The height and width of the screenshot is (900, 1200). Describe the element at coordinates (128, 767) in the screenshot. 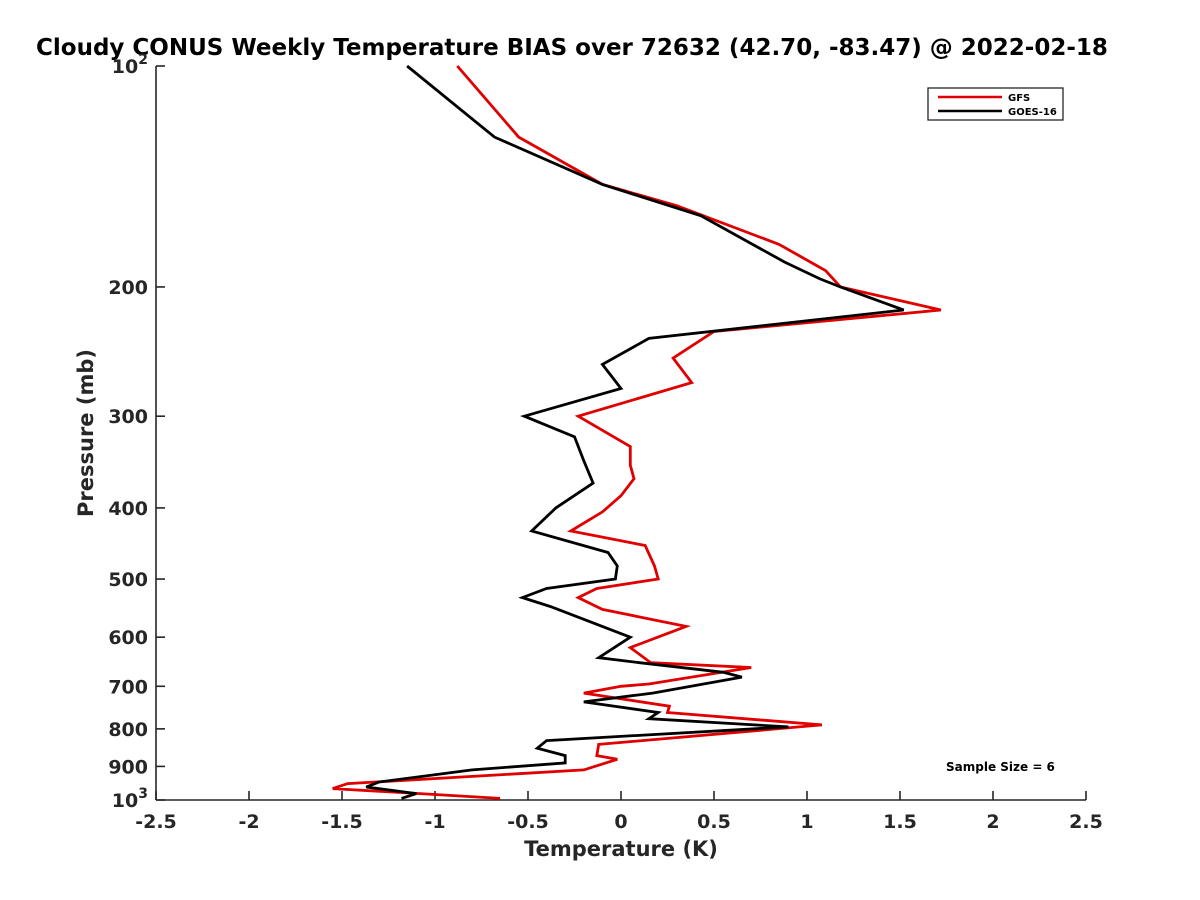

I see `y-tick-label: 900` at that location.